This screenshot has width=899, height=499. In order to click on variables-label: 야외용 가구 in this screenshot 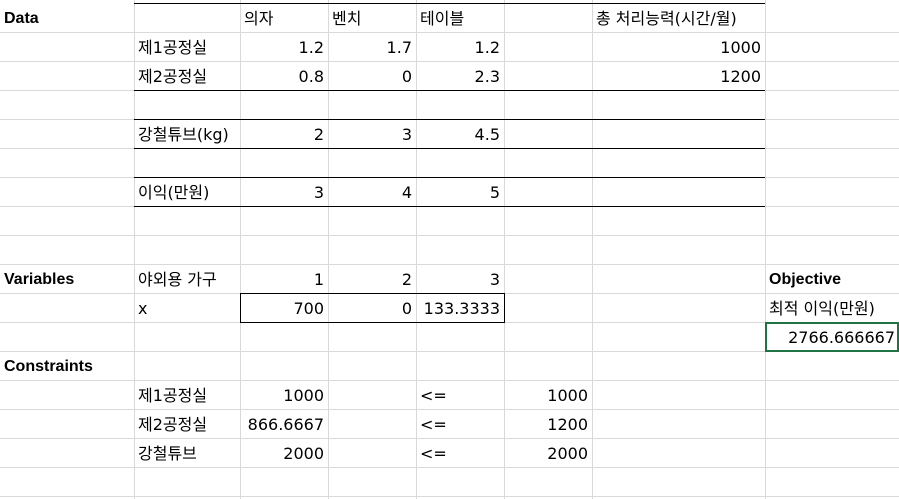, I will do `click(177, 279)`.